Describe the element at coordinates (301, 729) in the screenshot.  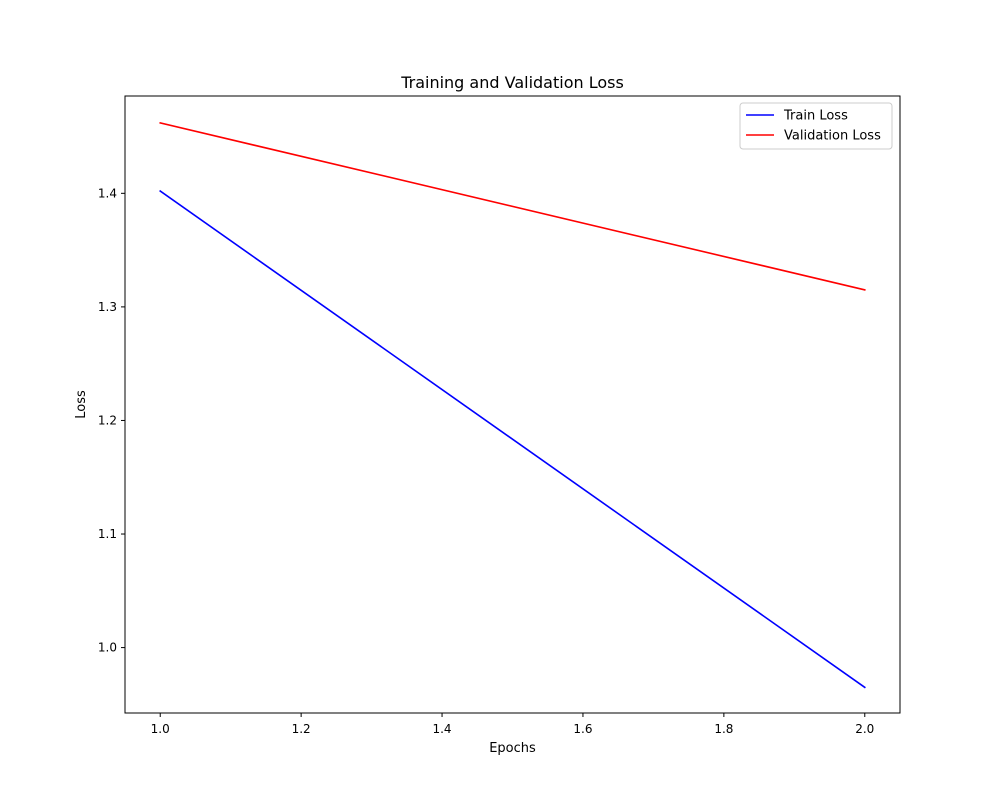
I see `x-tick-label: 1.2` at that location.